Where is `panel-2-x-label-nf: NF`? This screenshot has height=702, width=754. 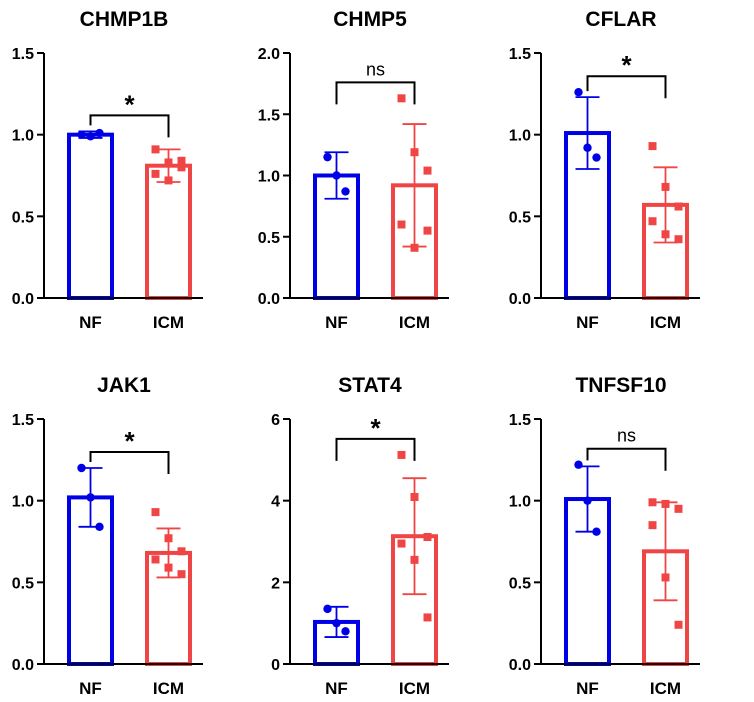
panel-2-x-label-nf: NF is located at coordinates (587, 322).